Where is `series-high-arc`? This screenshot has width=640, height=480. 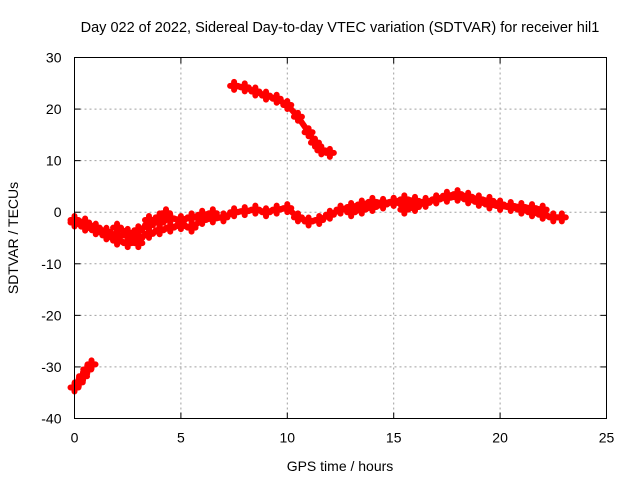 series-high-arc is located at coordinates (282, 119).